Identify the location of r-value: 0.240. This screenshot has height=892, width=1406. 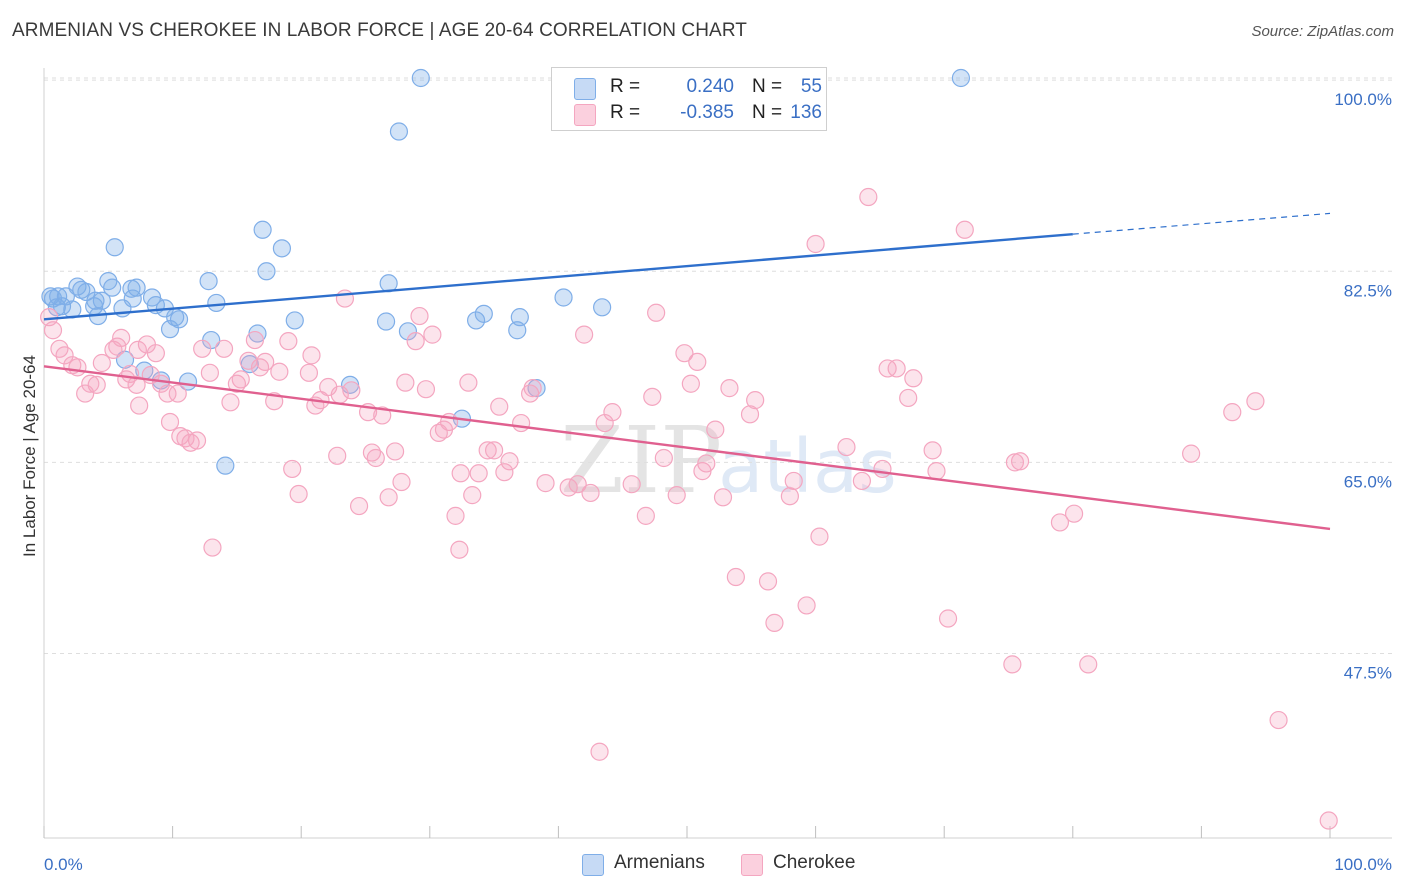
(710, 86).